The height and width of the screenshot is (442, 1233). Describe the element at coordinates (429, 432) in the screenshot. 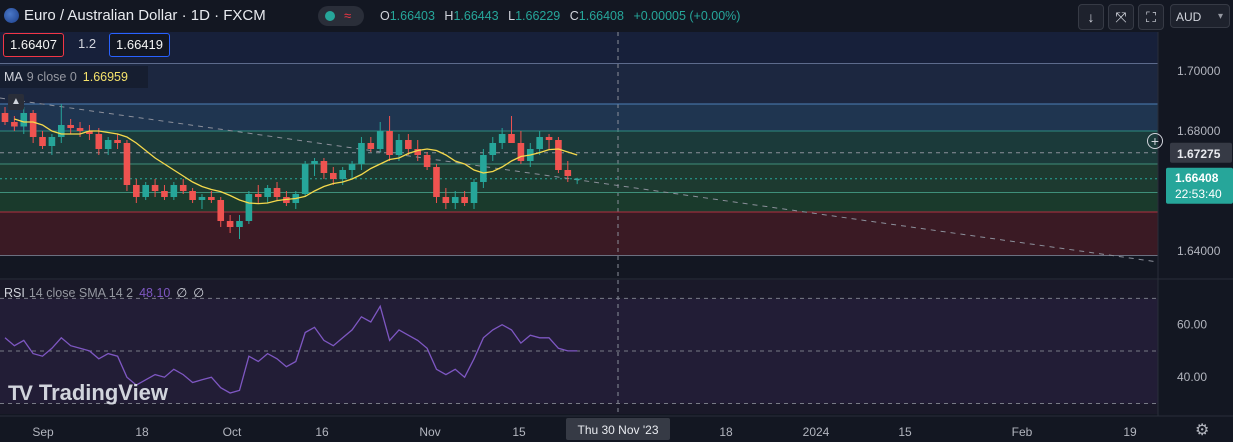

I see `time-tick-label: Nov` at that location.